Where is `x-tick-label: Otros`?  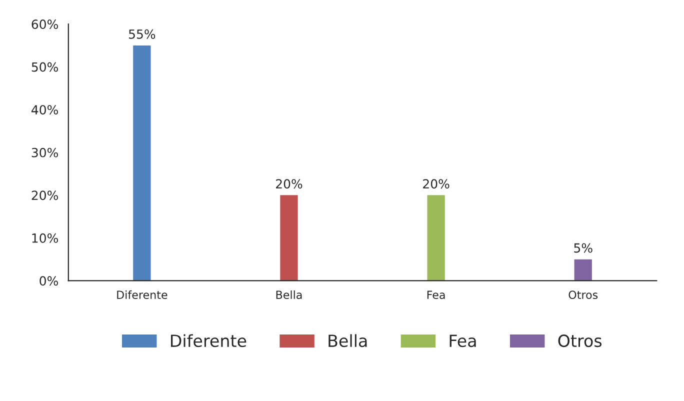 x-tick-label: Otros is located at coordinates (583, 295).